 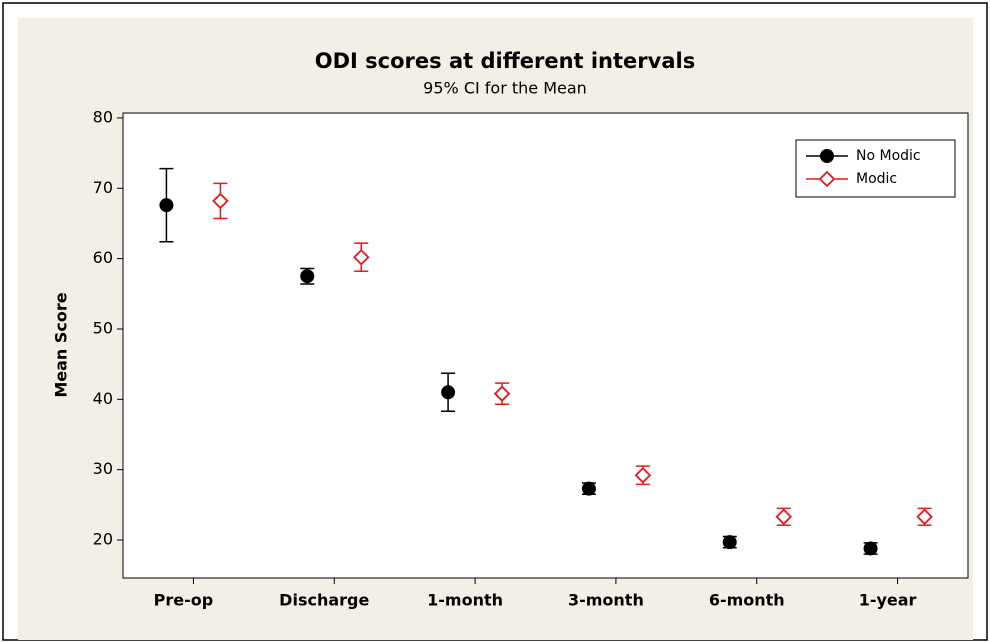 I want to click on y-tick-label: 20, so click(x=103, y=539).